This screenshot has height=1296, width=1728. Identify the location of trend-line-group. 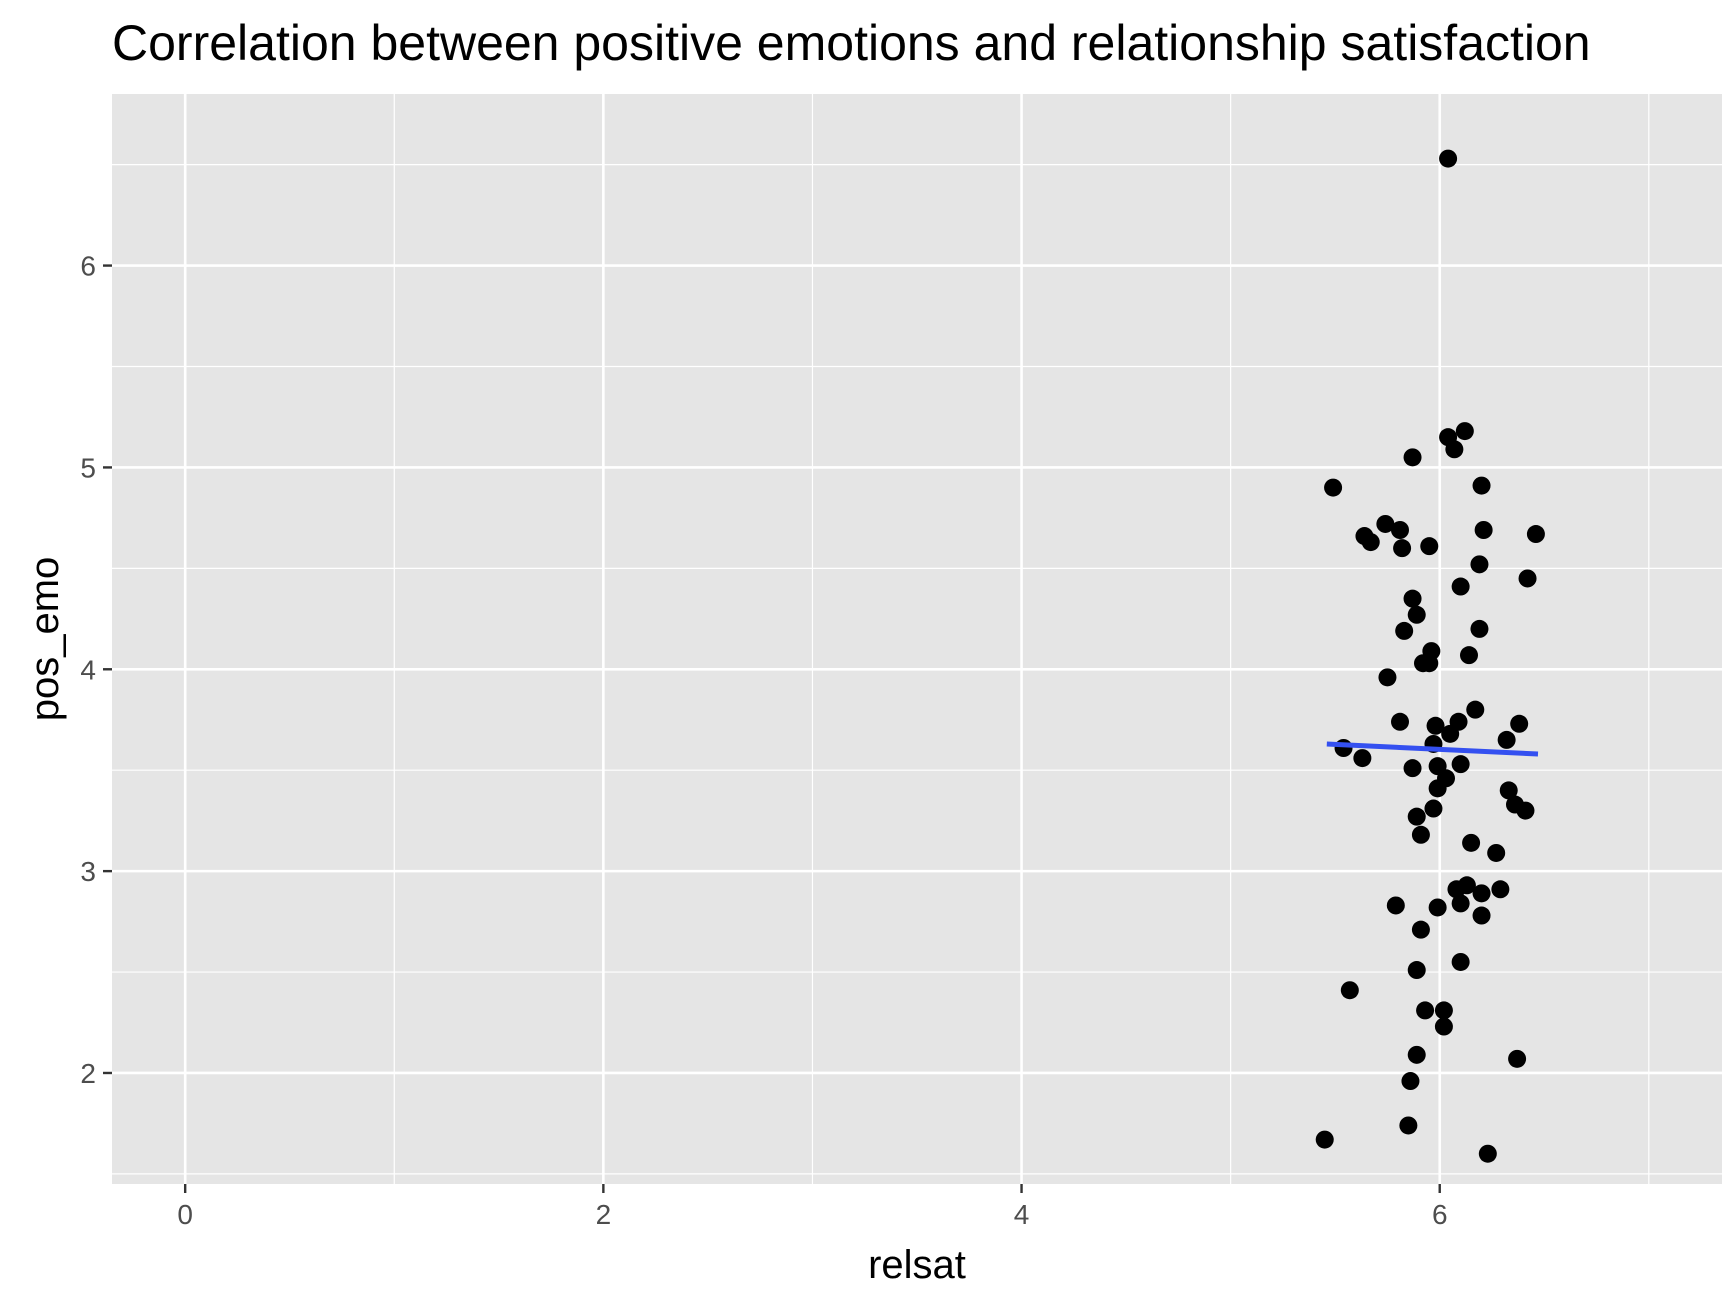
(1432, 749).